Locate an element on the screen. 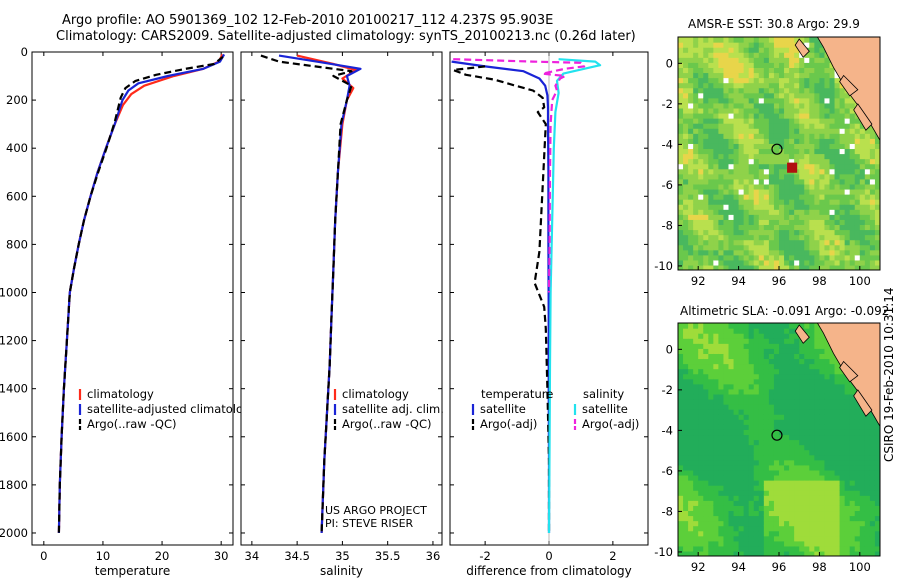 This screenshot has width=900, height=580. map-y-tick-label: -10 is located at coordinates (663, 266).